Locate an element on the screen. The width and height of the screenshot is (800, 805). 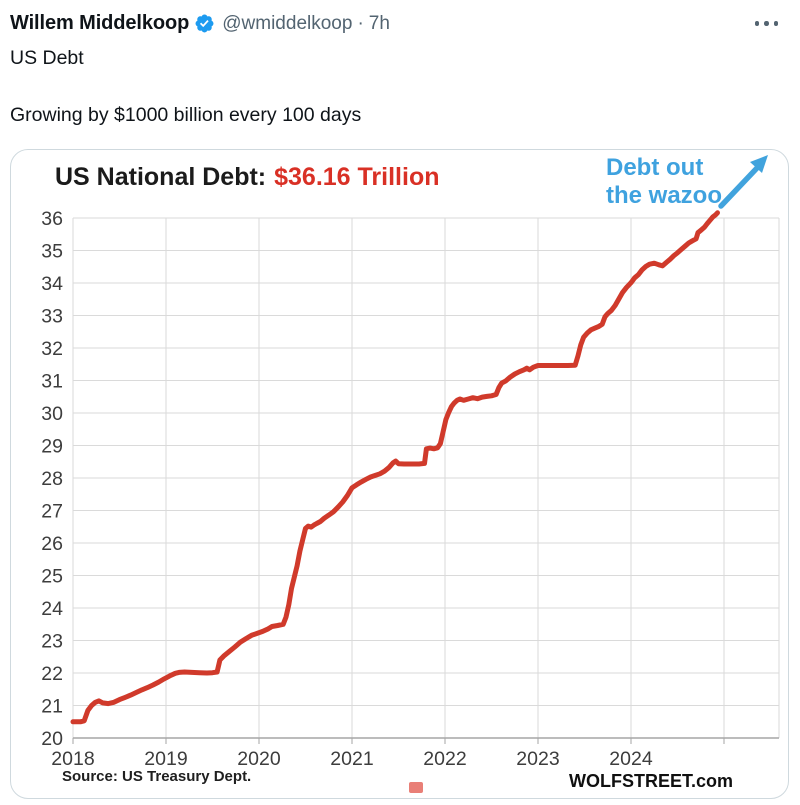
chart-brand-watermark: WOLFSTREET.com is located at coordinates (651, 781).